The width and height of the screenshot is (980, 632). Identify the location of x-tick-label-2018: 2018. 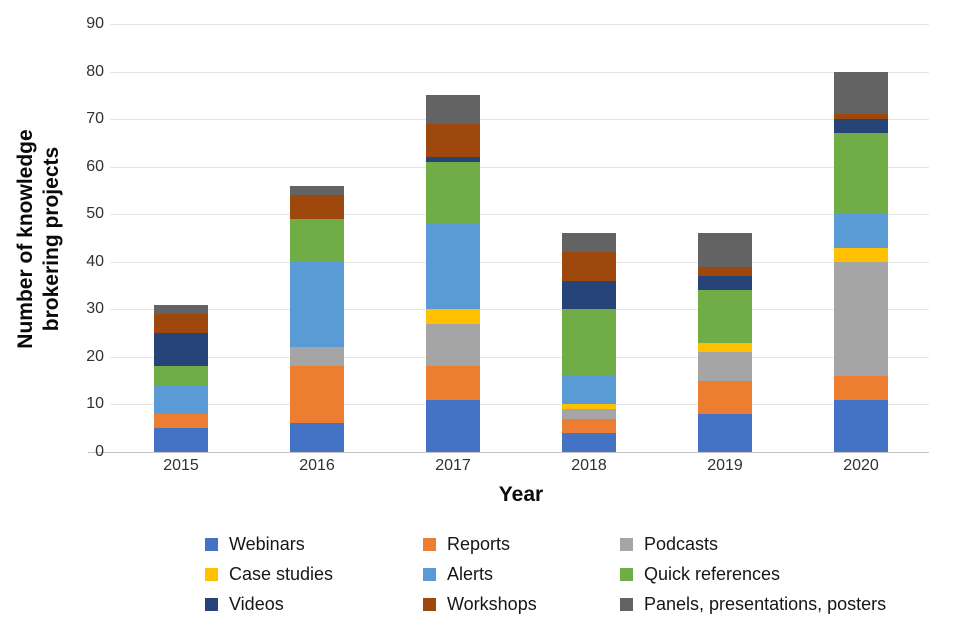
(589, 465).